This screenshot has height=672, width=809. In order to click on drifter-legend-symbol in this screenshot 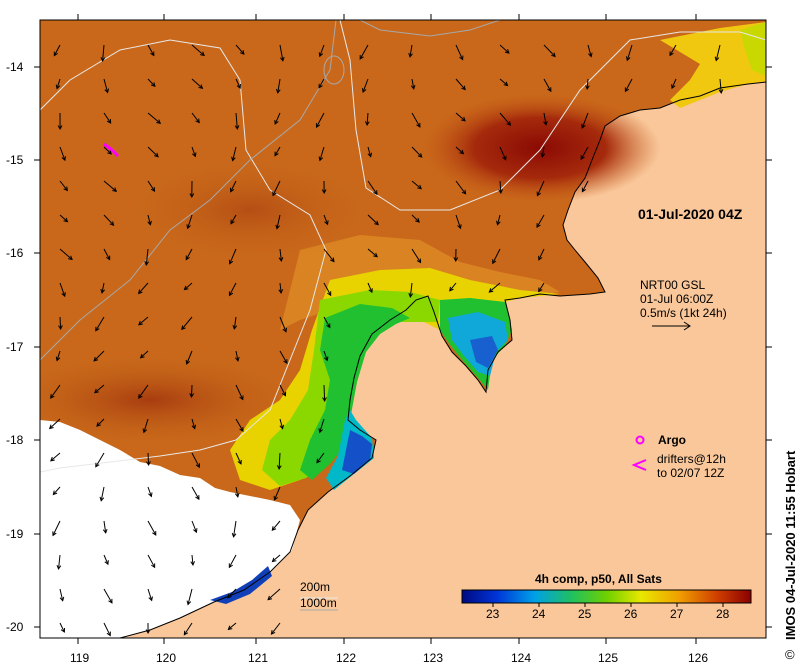, I will do `click(639, 465)`.